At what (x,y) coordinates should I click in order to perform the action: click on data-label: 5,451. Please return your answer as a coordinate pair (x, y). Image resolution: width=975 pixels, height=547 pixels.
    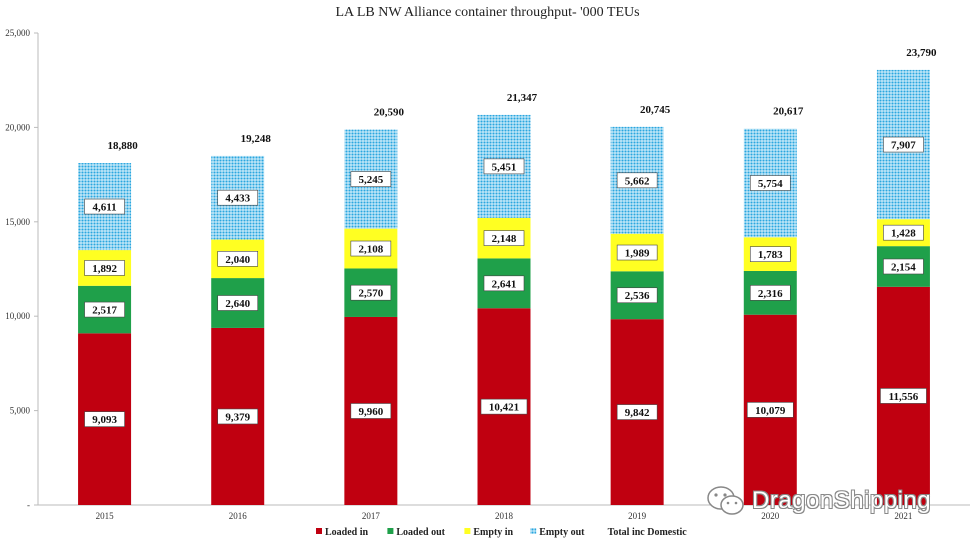
    Looking at the image, I should click on (504, 167).